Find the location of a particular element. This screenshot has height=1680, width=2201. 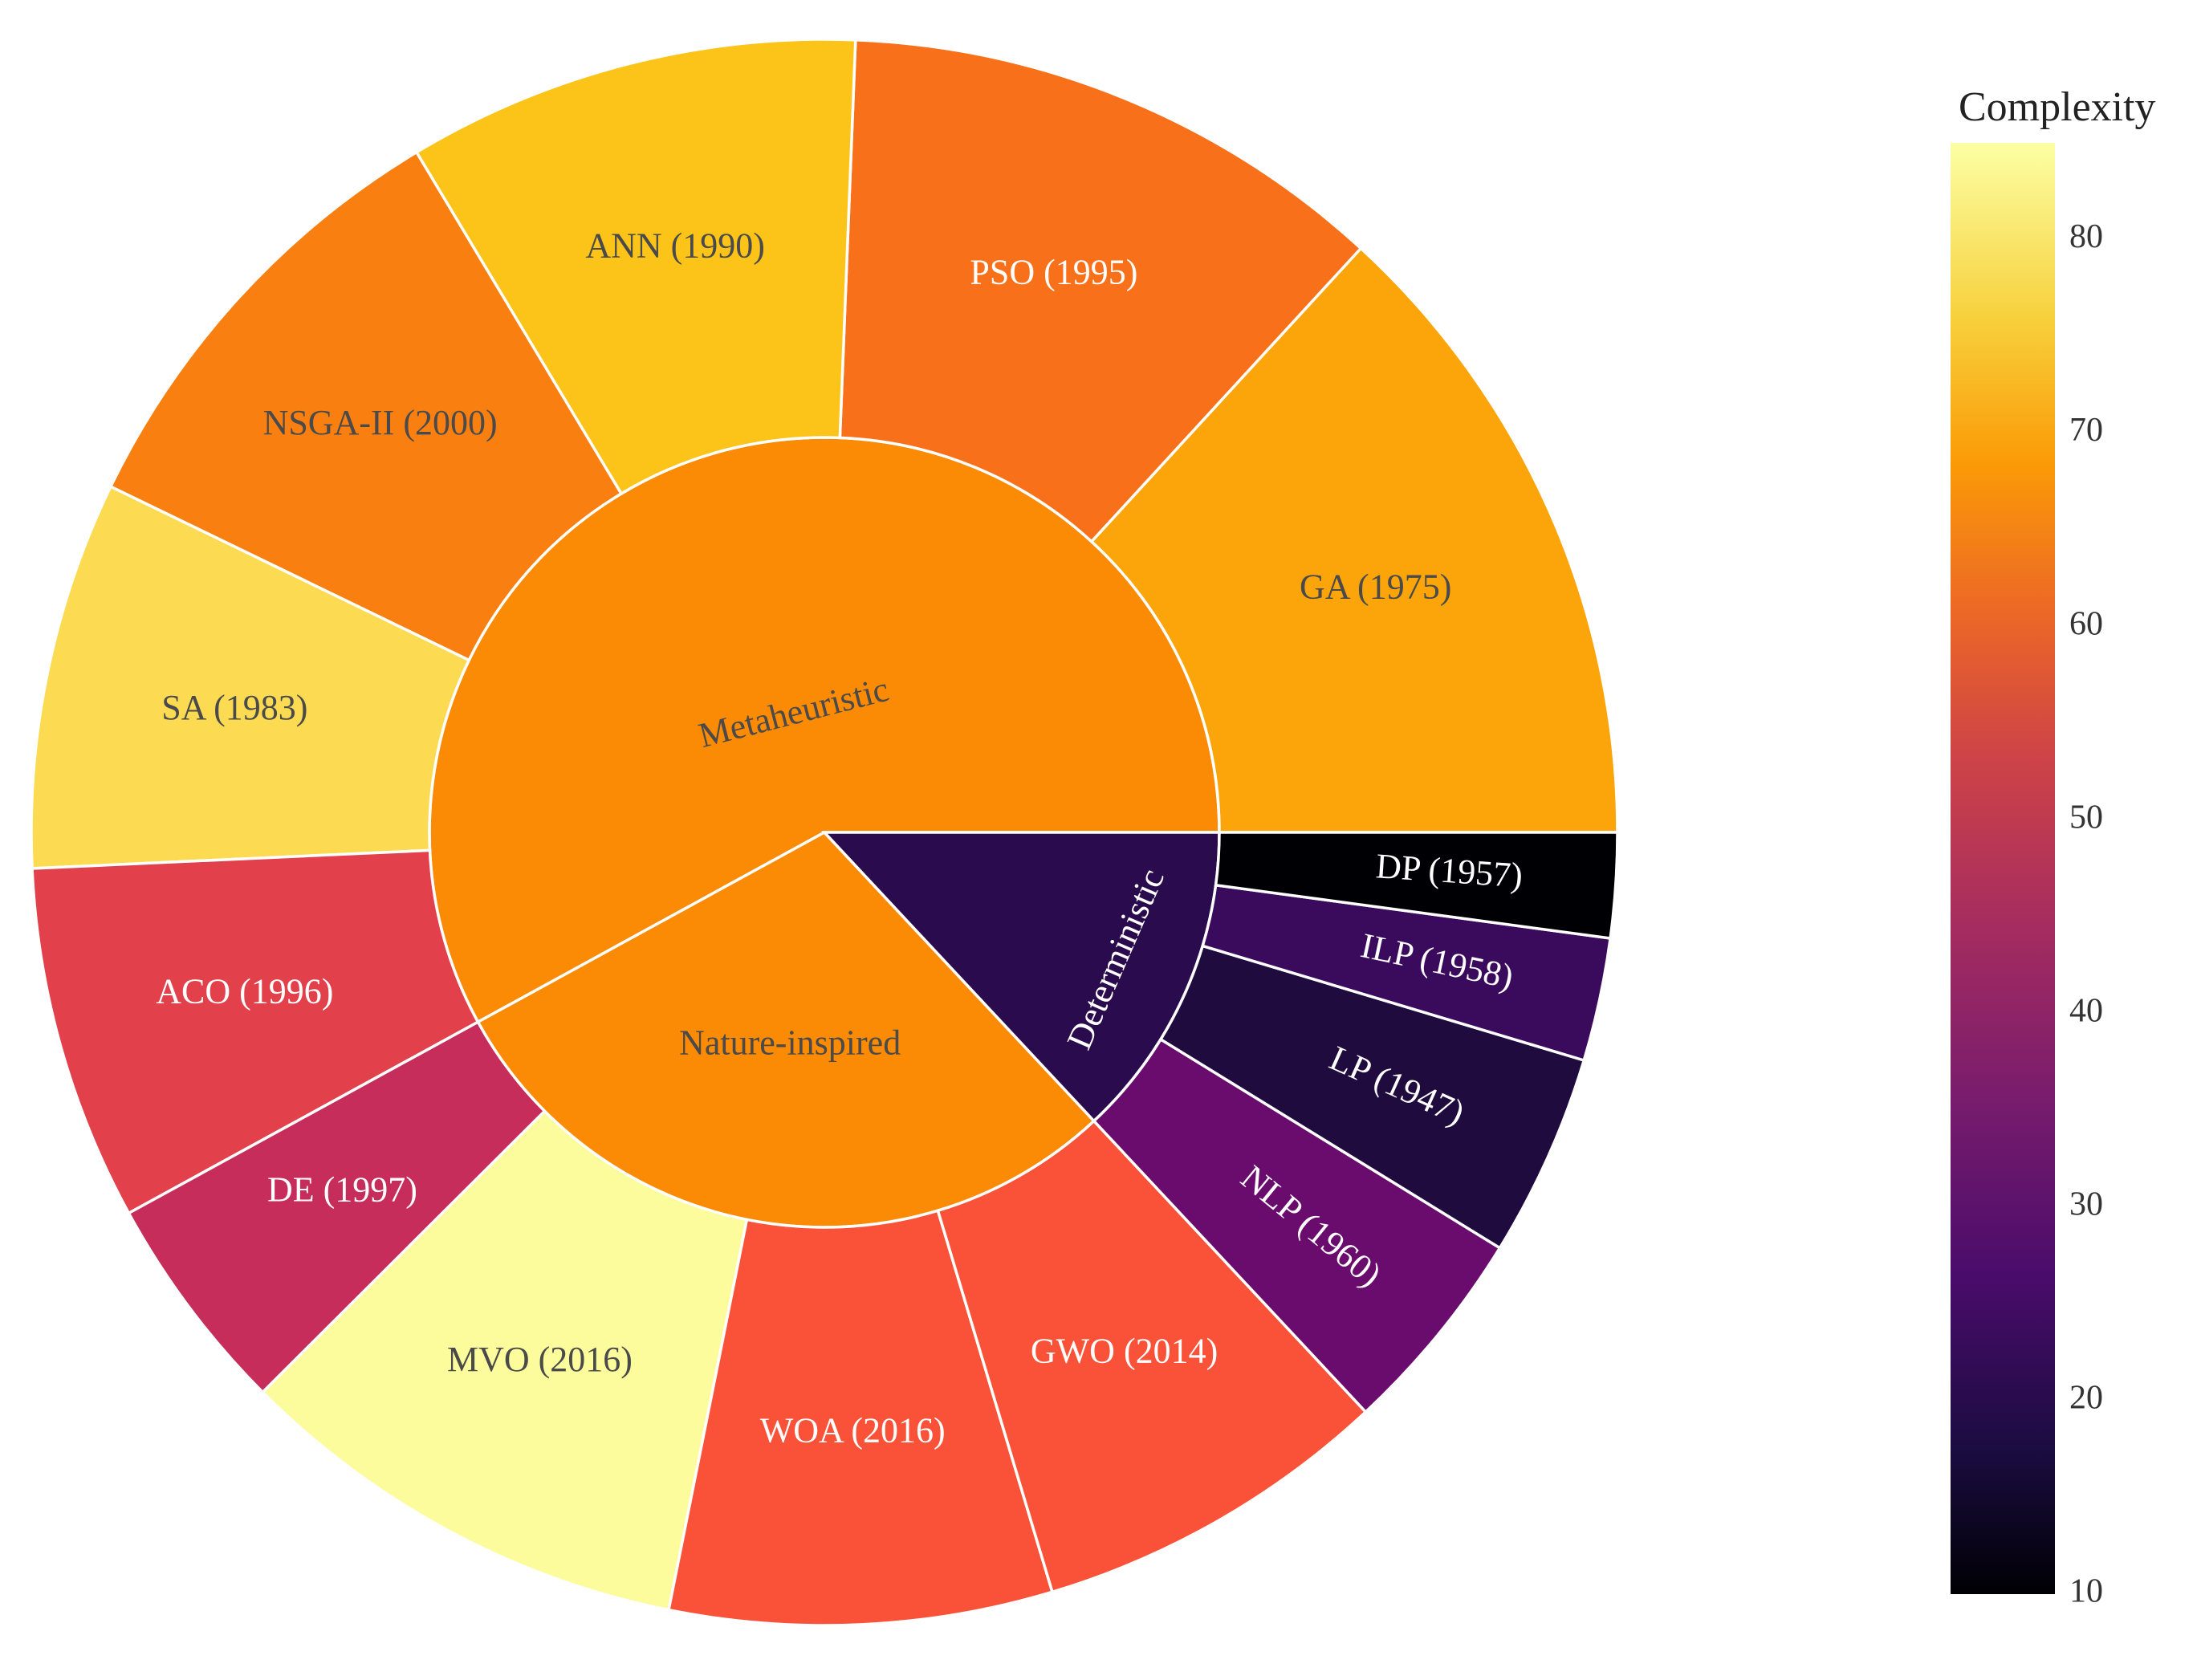

outer-segment-ilp-1958 is located at coordinates (1407, 973).